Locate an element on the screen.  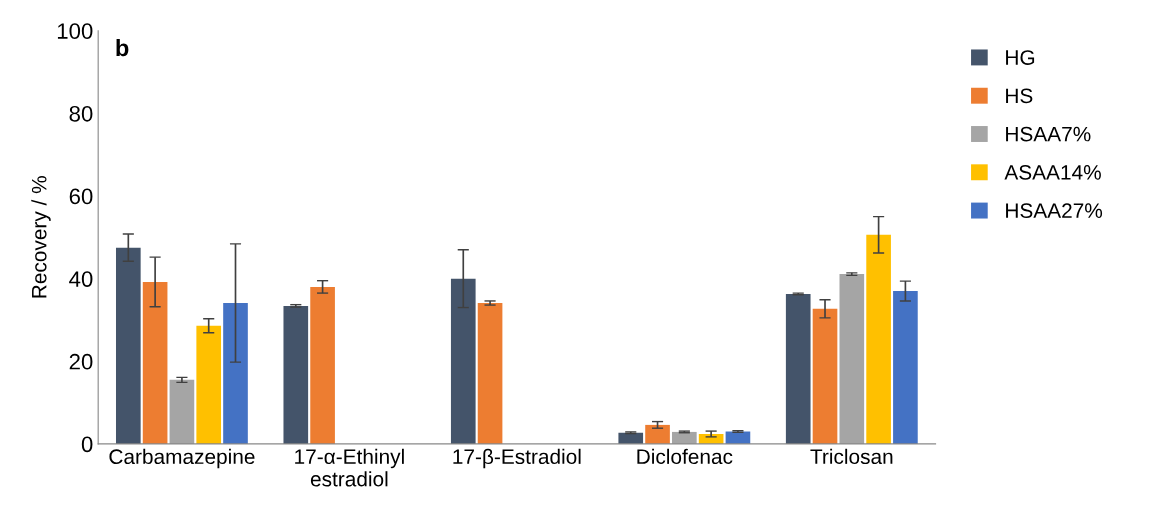
x-tick-label: Diclofenac is located at coordinates (685, 456).